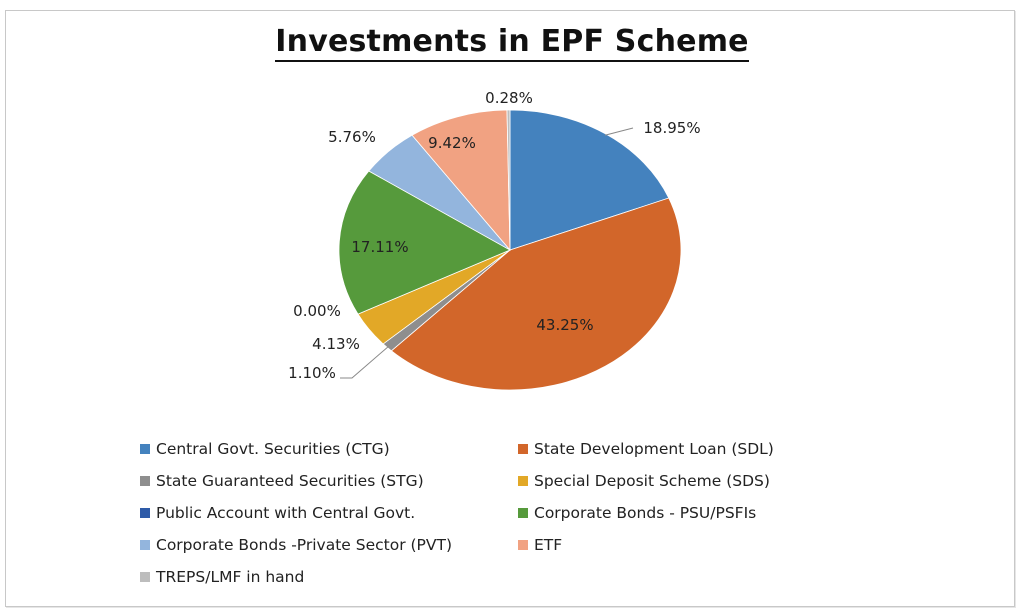  I want to click on legend-label: Central Govt. Securities (CTG), so click(273, 449).